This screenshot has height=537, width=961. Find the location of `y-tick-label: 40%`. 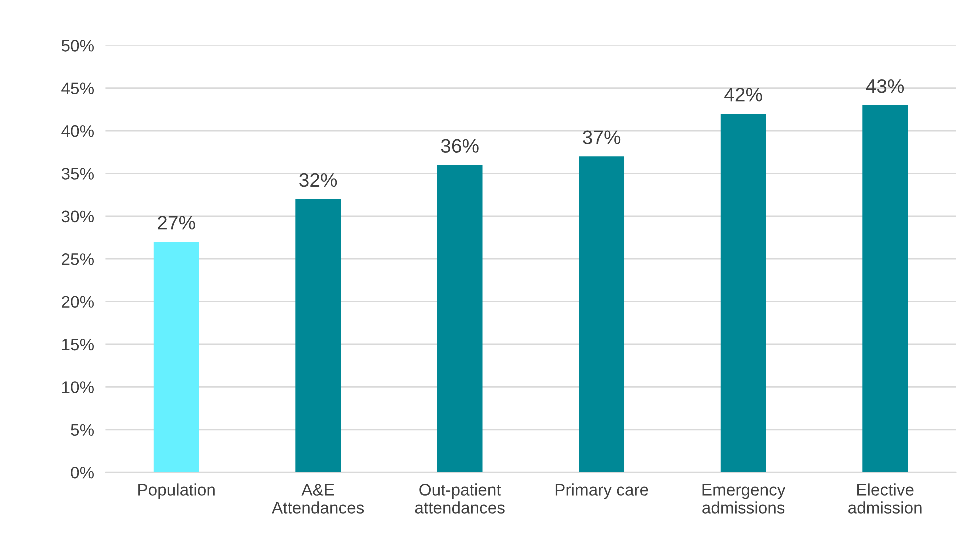

y-tick-label: 40% is located at coordinates (78, 131).